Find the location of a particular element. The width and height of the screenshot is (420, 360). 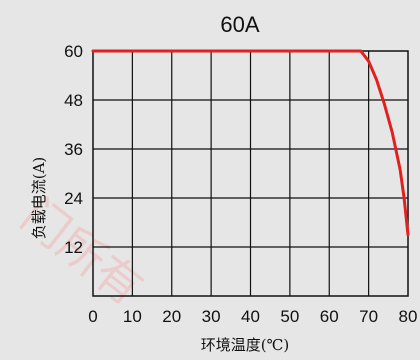

y-tick-labels: 12 24 36 48 60 is located at coordinates (73, 149).